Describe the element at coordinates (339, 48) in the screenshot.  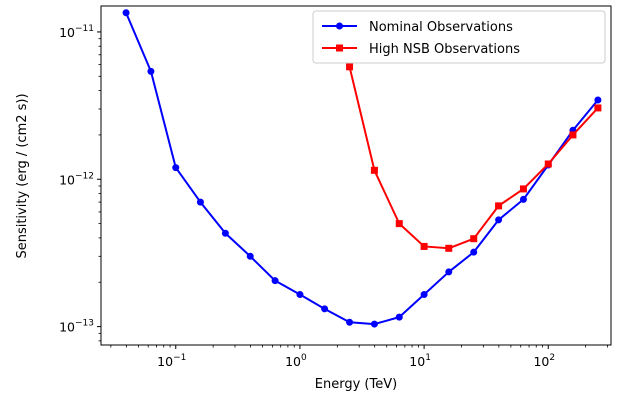
I see `legend-marker-high-nsb` at that location.